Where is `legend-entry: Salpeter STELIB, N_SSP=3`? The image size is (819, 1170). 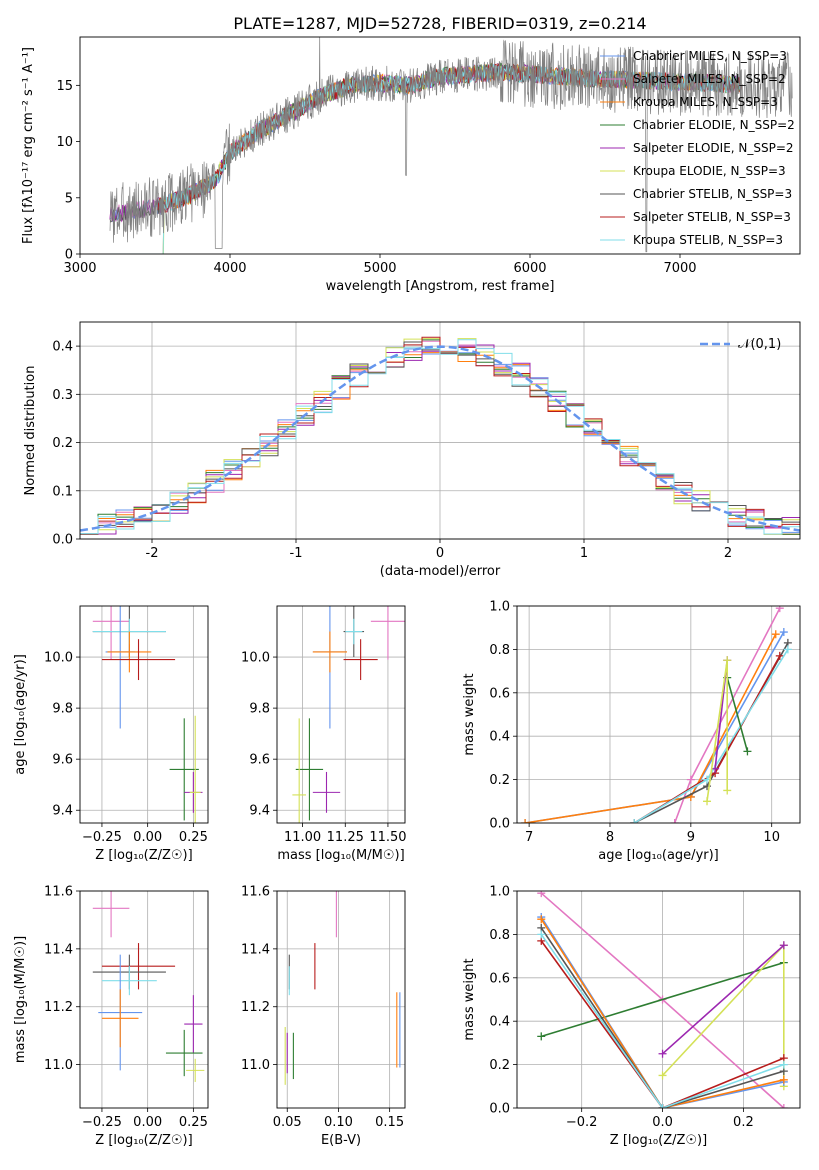
legend-entry: Salpeter STELIB, N_SSP=3 is located at coordinates (712, 217).